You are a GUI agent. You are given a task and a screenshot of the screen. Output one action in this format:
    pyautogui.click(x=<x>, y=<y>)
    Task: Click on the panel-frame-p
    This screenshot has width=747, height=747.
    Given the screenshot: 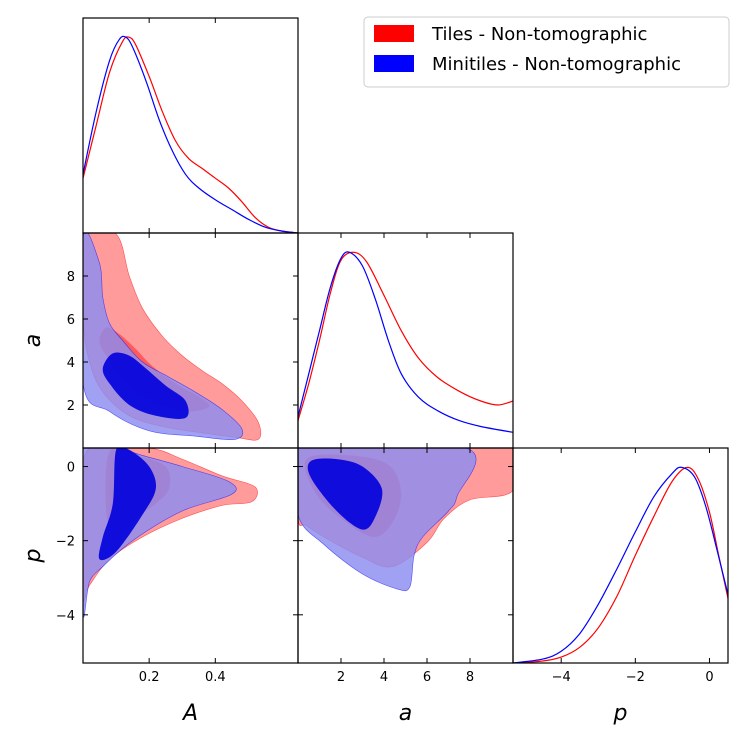 What is the action you would take?
    pyautogui.click(x=620, y=555)
    